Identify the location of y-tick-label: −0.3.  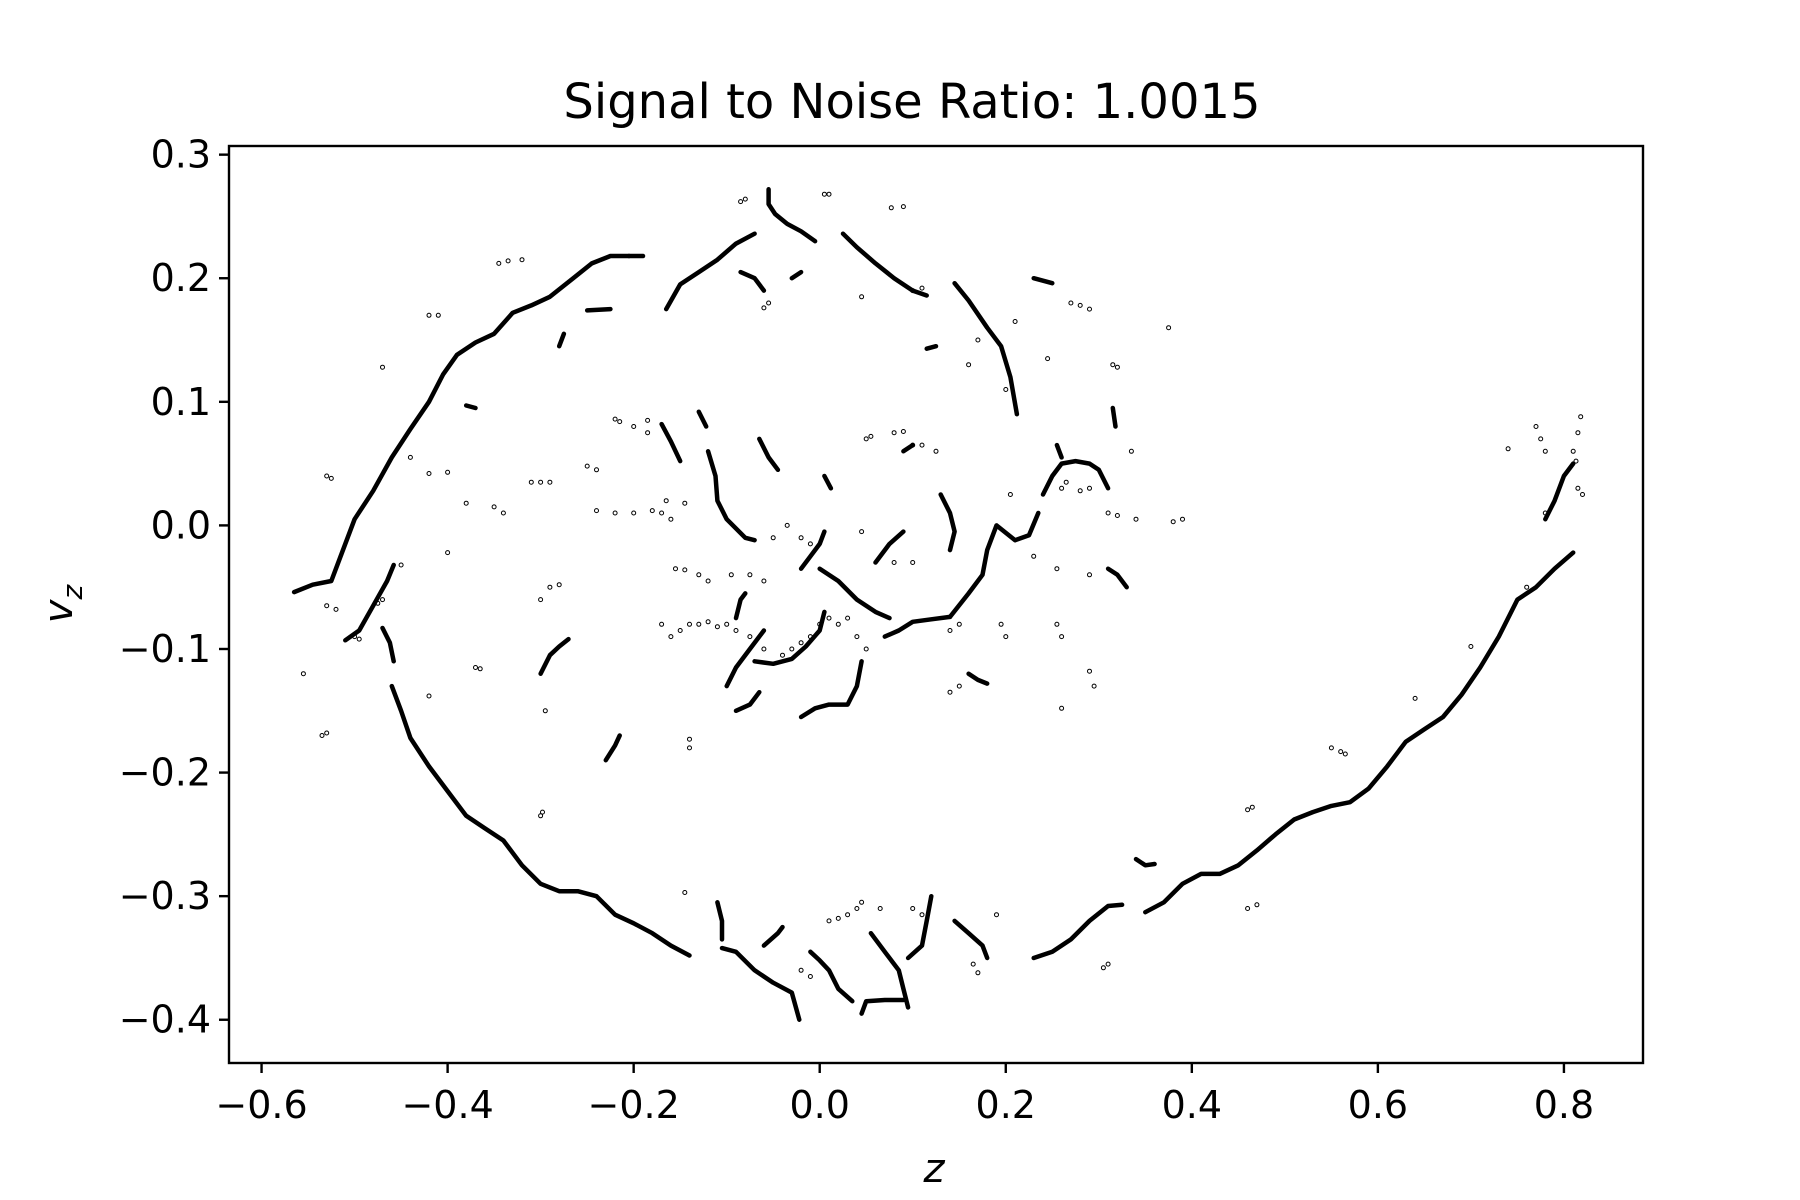
(165, 896).